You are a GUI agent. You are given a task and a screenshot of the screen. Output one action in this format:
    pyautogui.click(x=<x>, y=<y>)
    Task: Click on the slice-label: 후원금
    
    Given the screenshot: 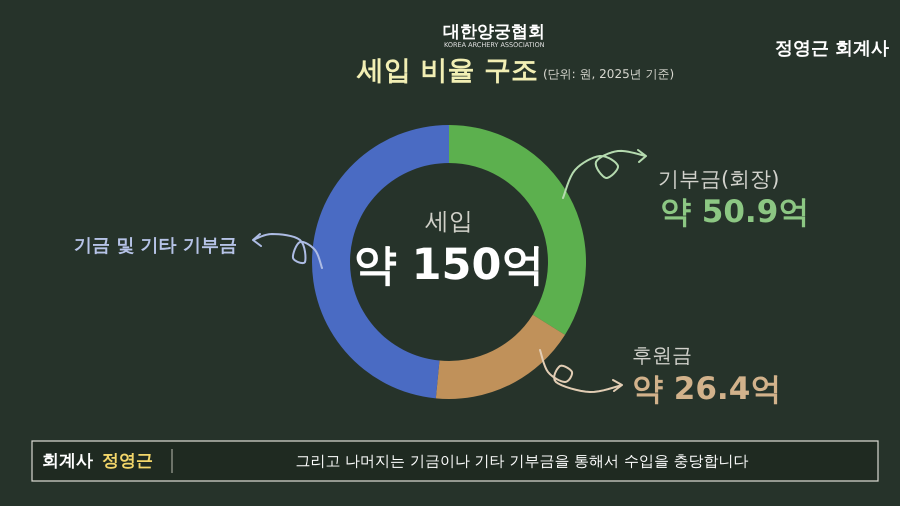 What is the action you would take?
    pyautogui.click(x=662, y=355)
    